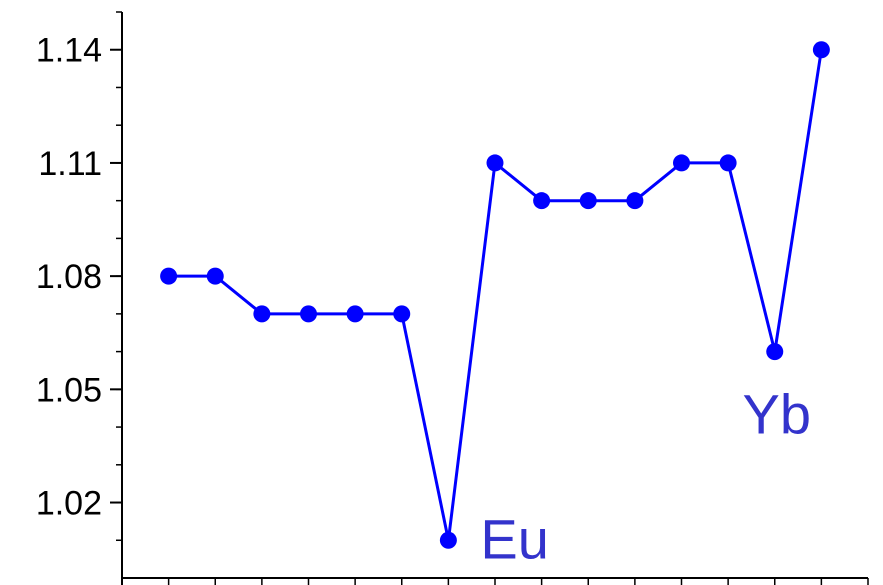 The width and height of the screenshot is (883, 585). Describe the element at coordinates (69, 504) in the screenshot. I see `y-tick-label: 1.02` at that location.